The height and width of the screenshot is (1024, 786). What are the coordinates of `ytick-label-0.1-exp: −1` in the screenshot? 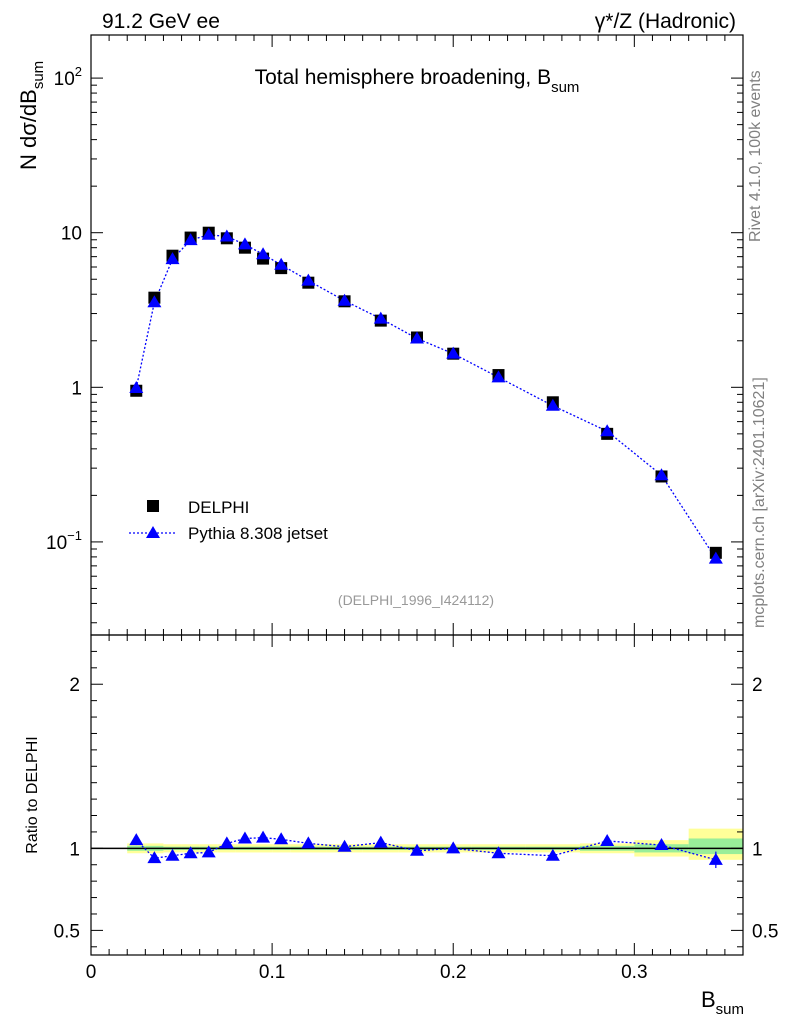 It's located at (74, 535).